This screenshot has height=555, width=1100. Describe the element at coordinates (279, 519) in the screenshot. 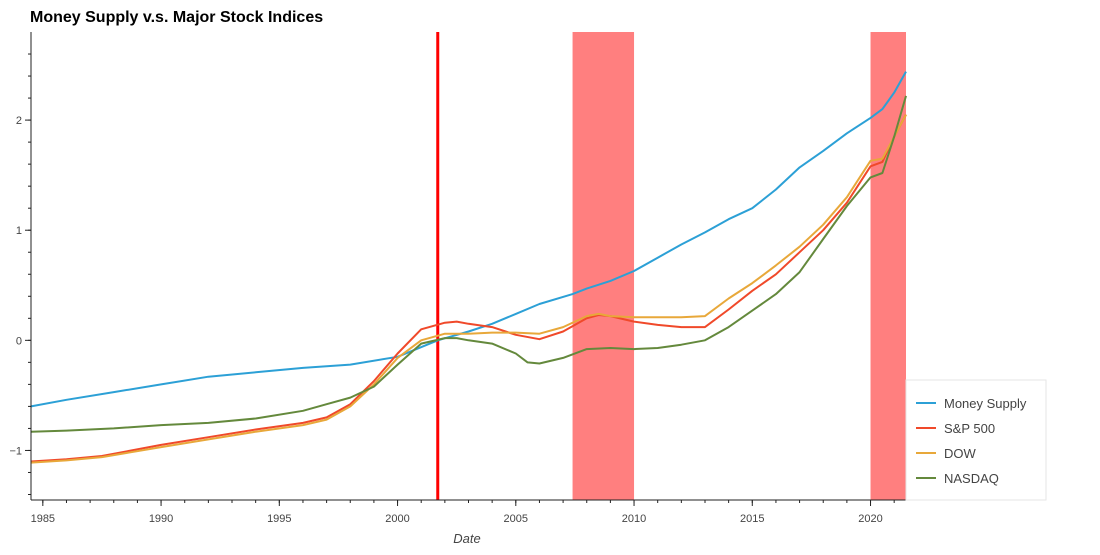

I see `x-tick-label: 1995` at that location.